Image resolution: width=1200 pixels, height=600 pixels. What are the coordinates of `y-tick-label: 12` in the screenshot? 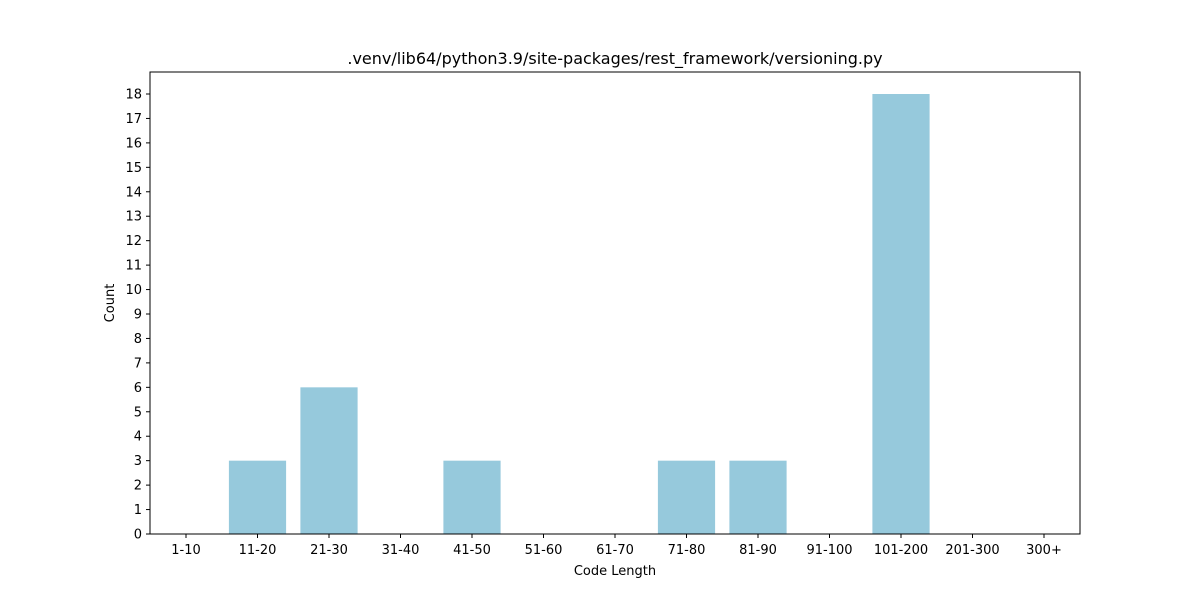 It's located at (133, 241).